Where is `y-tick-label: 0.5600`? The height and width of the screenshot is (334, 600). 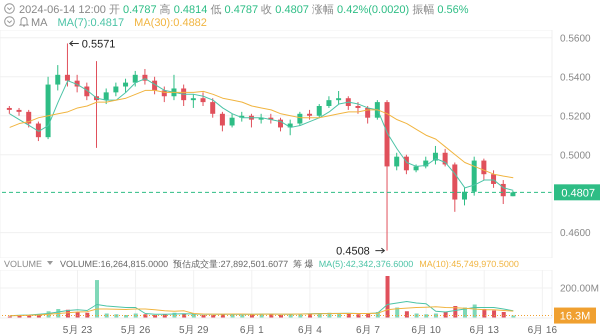
y-tick-label: 0.5600 is located at coordinates (576, 38).